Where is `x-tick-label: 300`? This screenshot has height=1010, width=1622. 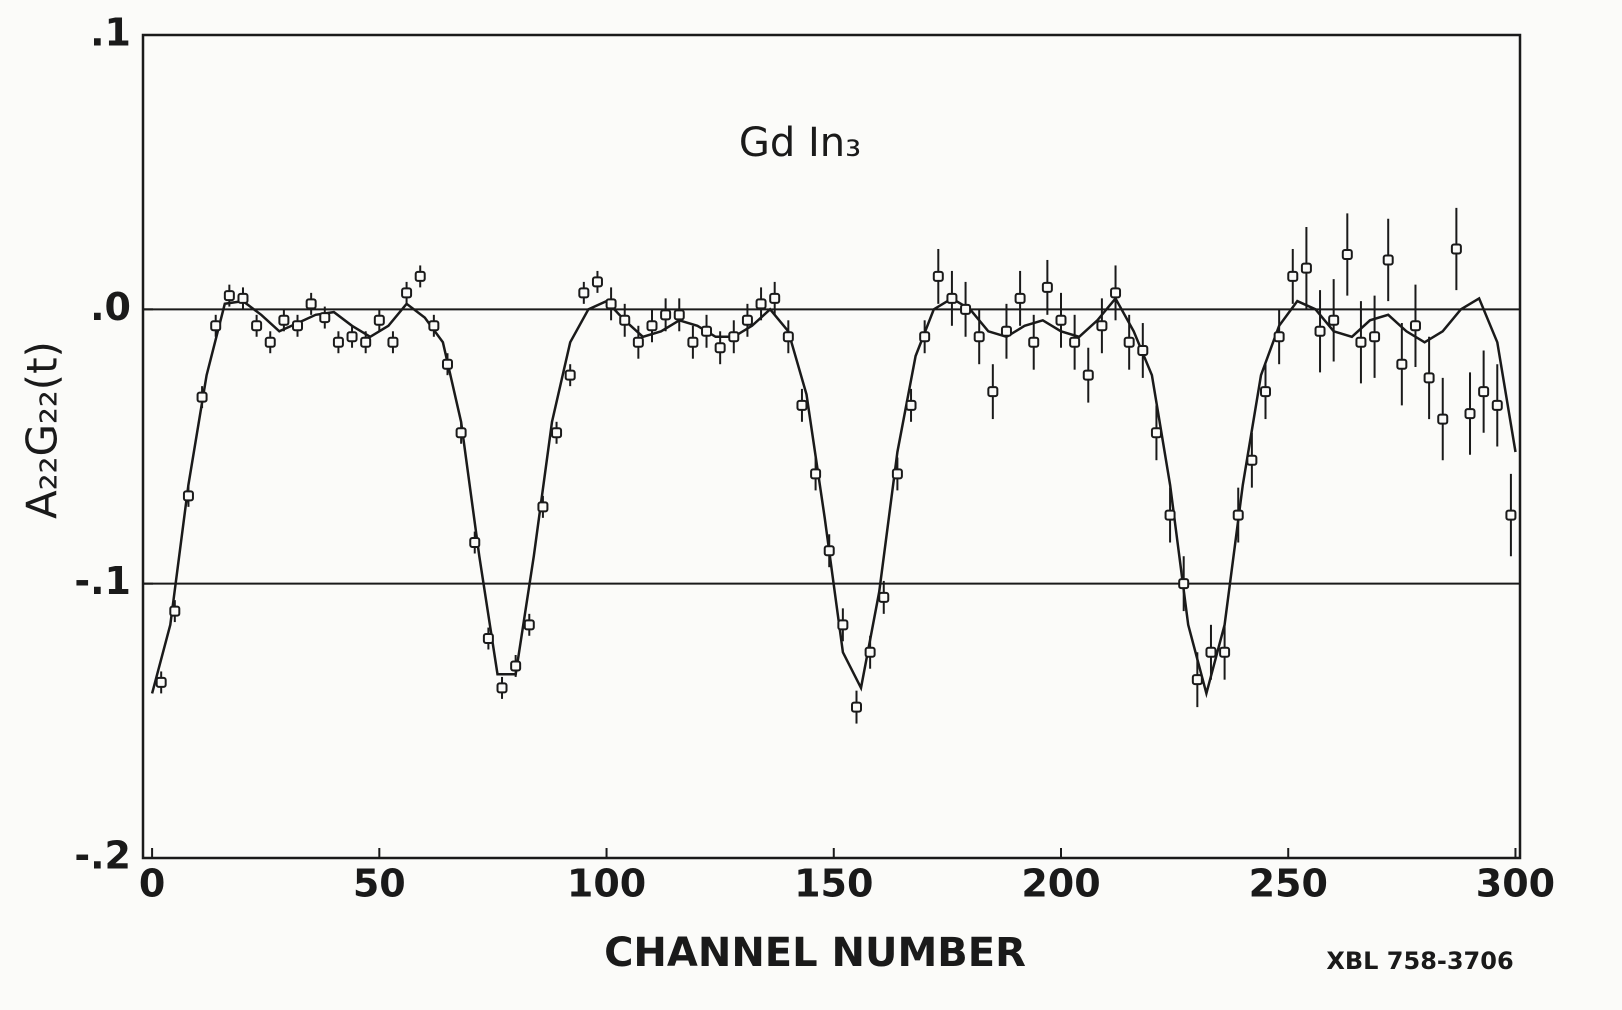
x-tick-label: 300 is located at coordinates (1515, 884).